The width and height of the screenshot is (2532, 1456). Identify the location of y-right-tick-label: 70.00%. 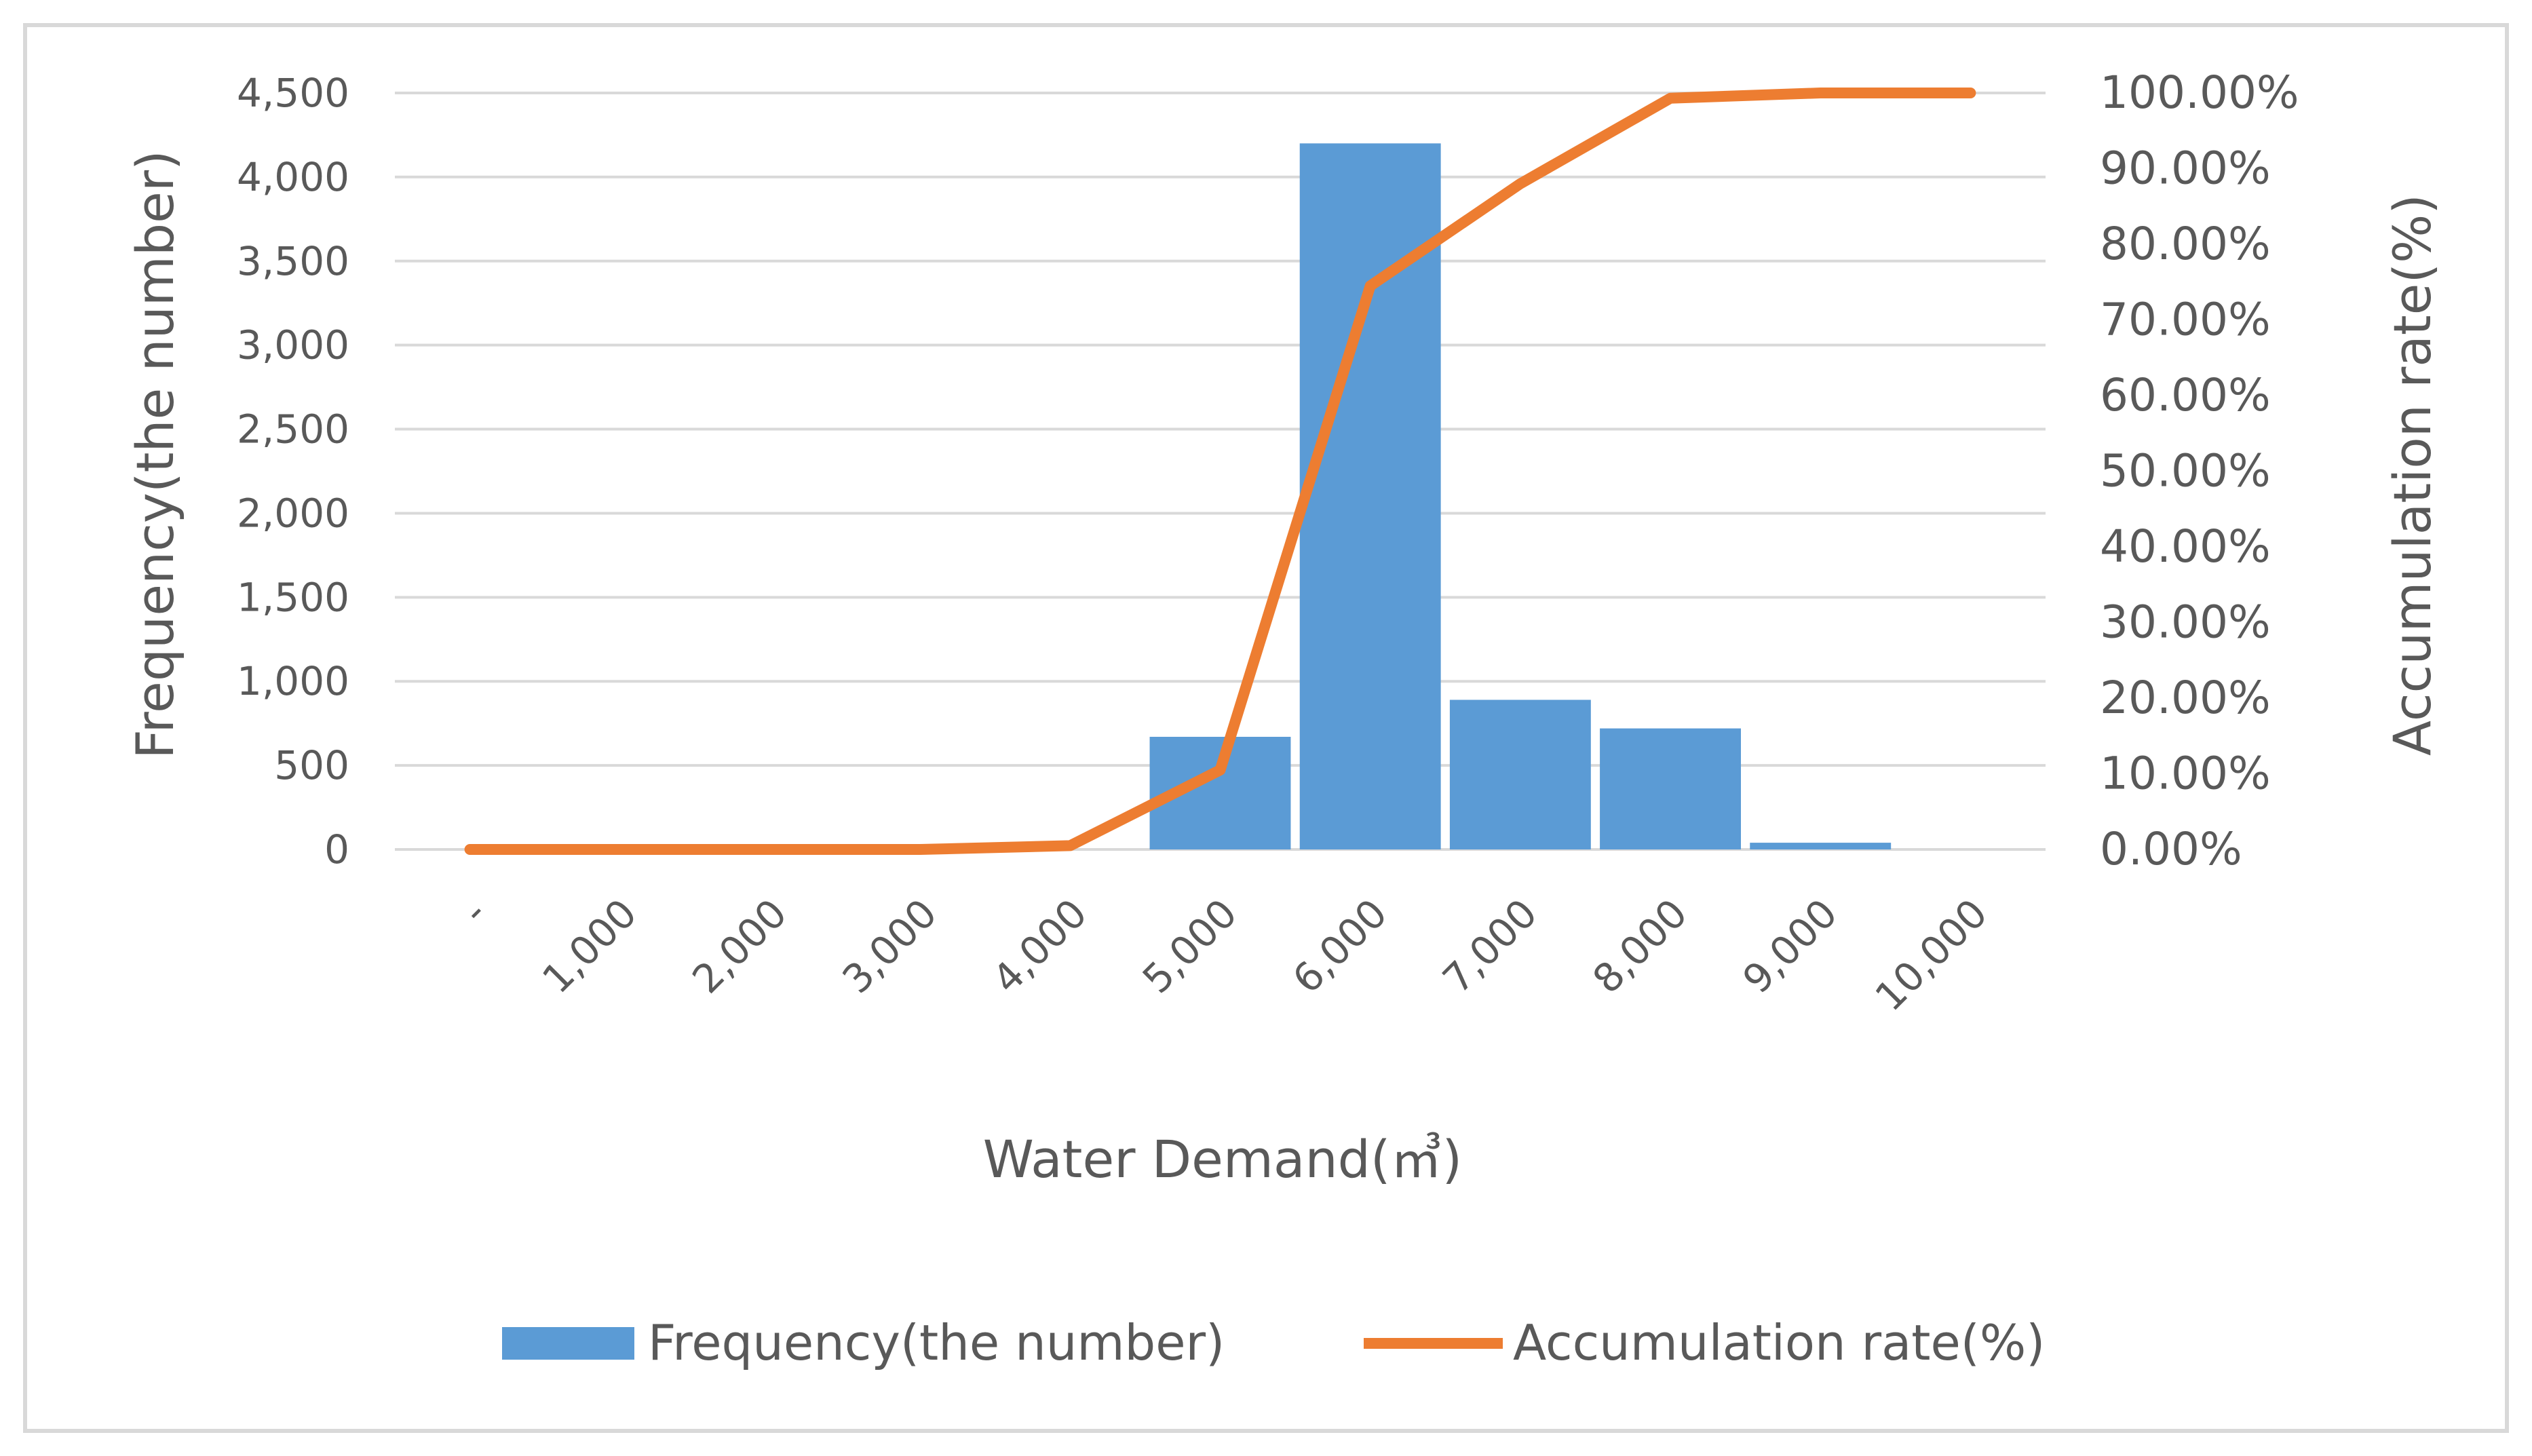
(2185, 320).